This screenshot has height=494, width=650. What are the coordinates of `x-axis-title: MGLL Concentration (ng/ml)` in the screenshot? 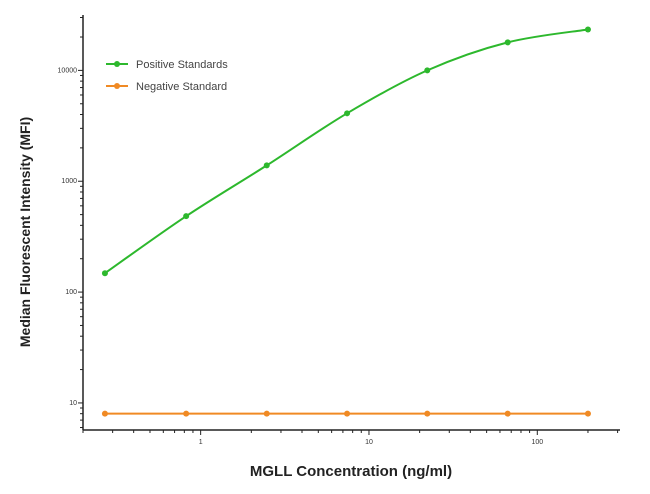 It's located at (351, 471).